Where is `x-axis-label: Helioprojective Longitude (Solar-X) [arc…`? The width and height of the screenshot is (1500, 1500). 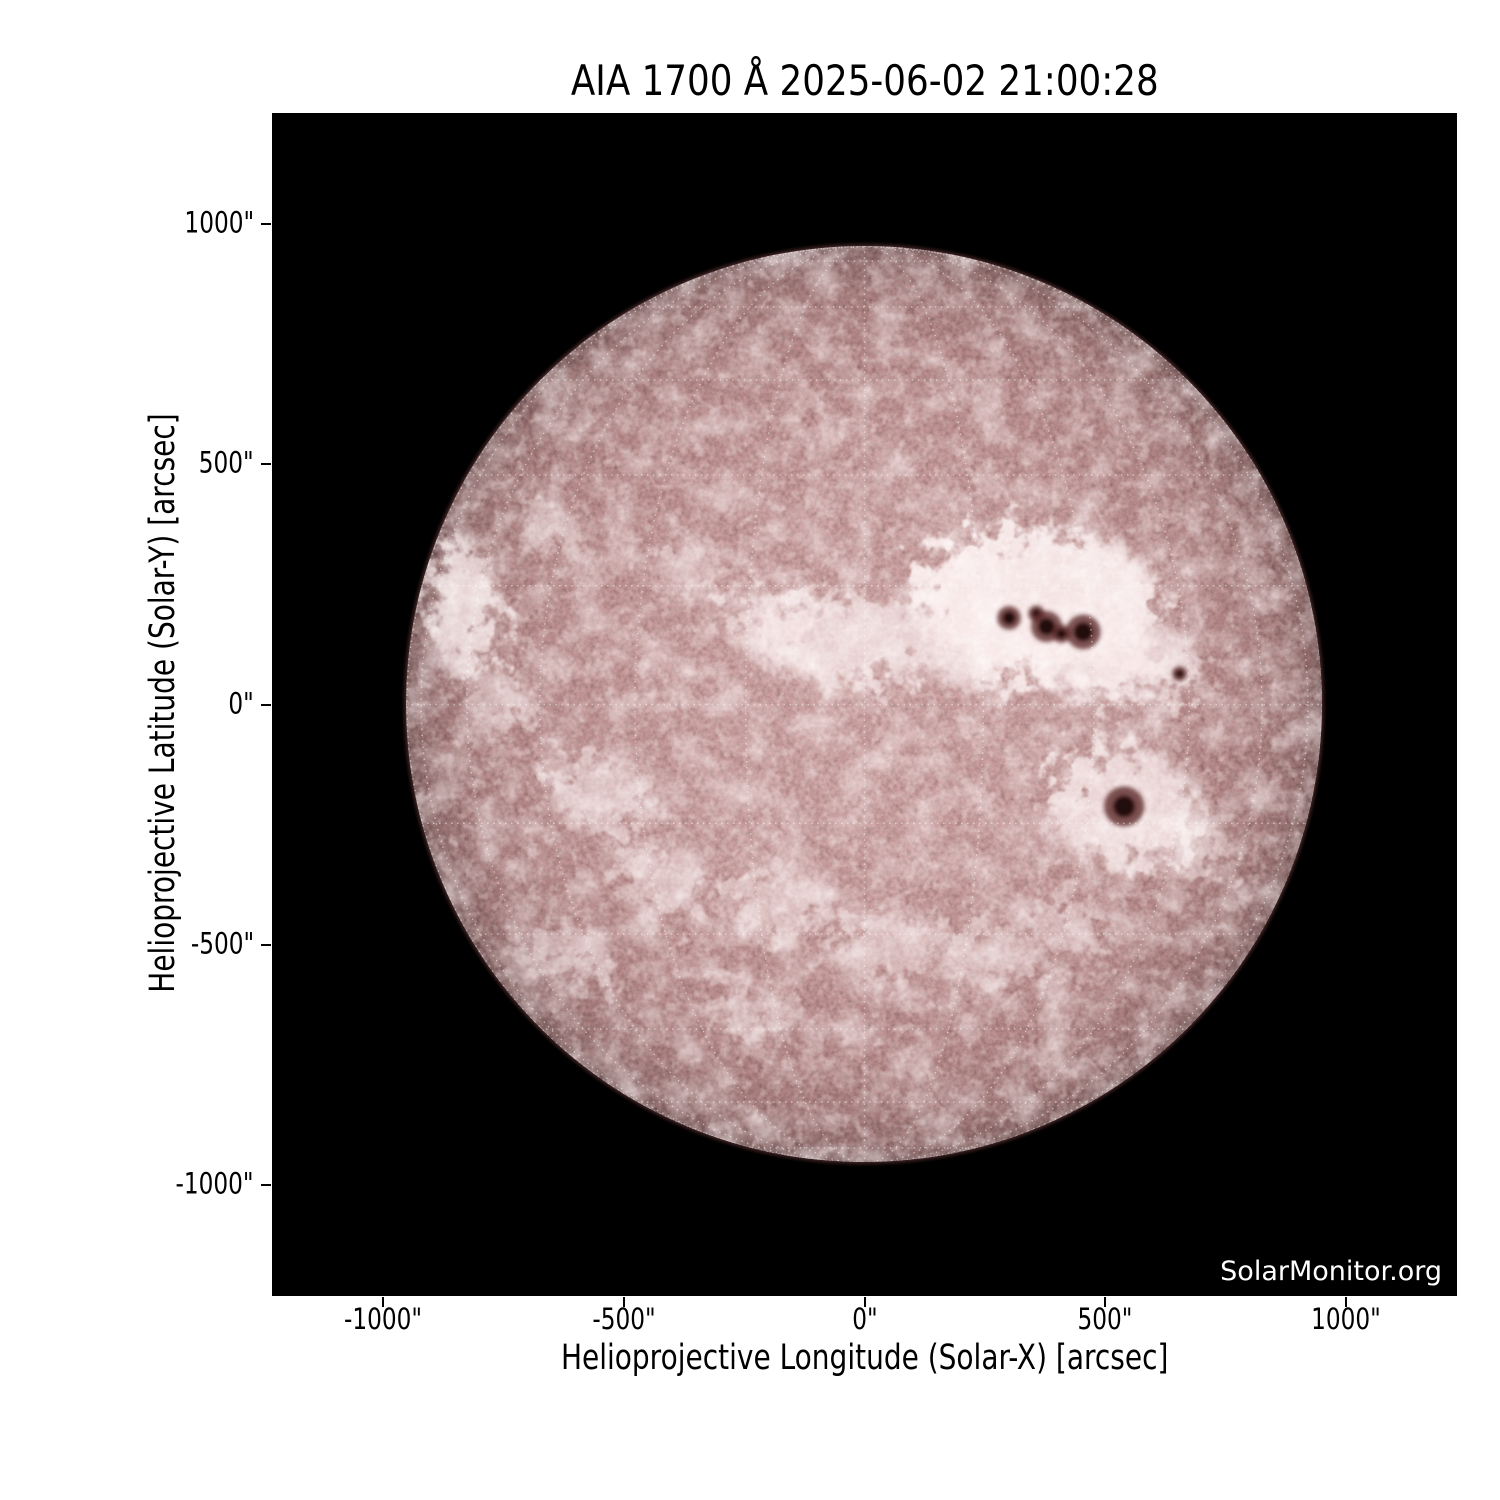
x-axis-label: Helioprojective Longitude (Solar-X) [arc… is located at coordinates (864, 1358).